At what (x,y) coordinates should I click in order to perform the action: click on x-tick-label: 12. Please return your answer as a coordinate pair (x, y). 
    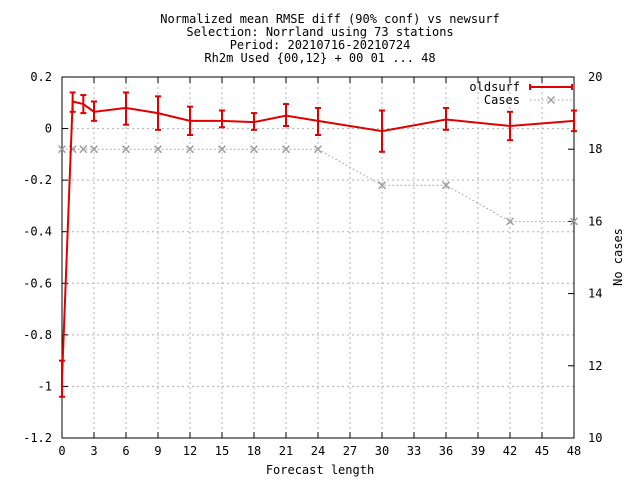
    Looking at the image, I should click on (190, 451).